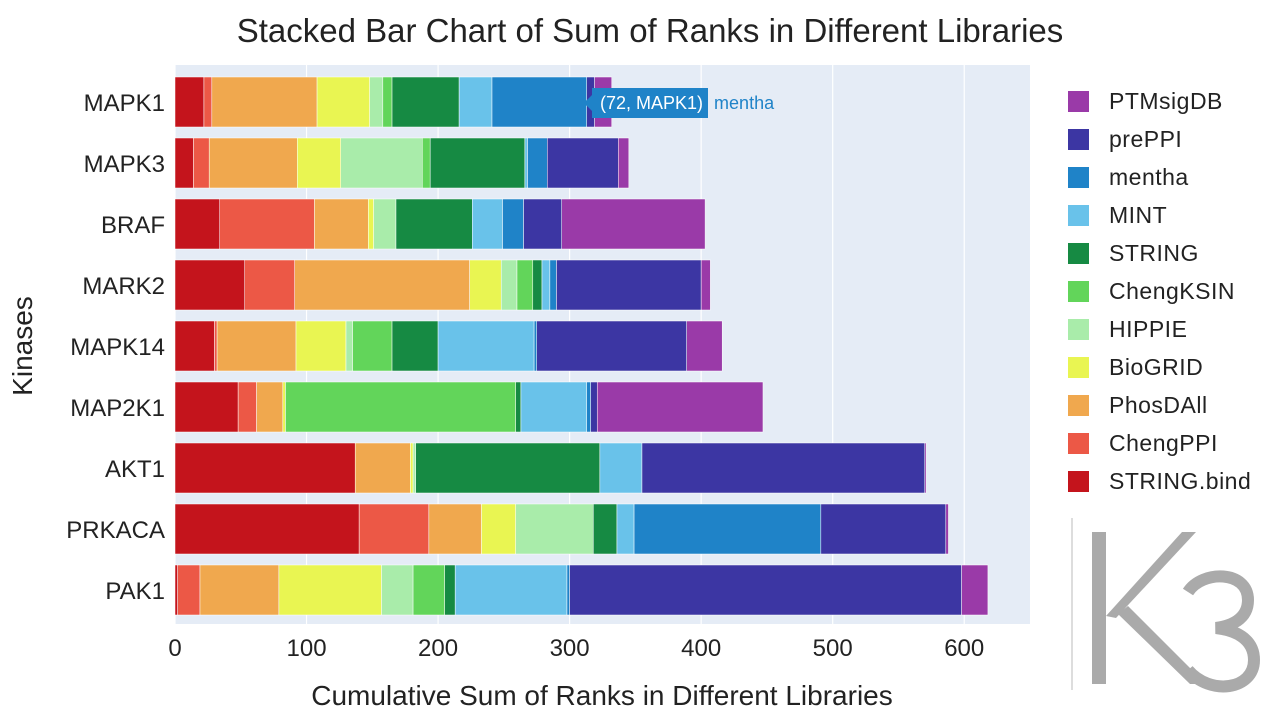 The image size is (1280, 720). I want to click on bar-segment-mentha-prkaca, so click(727, 529).